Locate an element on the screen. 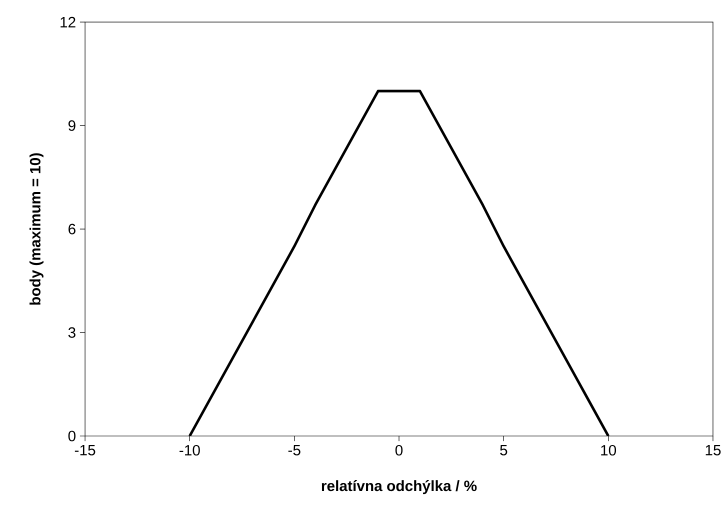 The image size is (728, 523). x-tick-label: 0 is located at coordinates (399, 450).